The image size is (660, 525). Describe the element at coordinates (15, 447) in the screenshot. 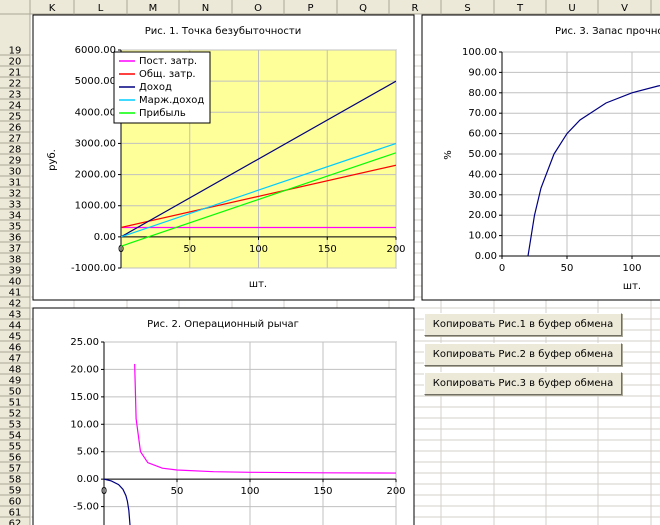

I see `row-header: 55` at that location.